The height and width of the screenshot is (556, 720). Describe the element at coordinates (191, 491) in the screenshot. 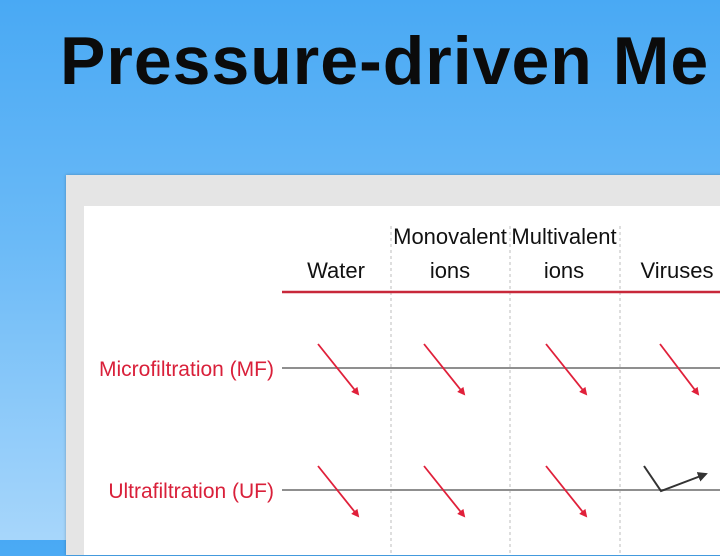

I see `row-label-ultrafiltration: Ultrafiltration (UF)` at that location.